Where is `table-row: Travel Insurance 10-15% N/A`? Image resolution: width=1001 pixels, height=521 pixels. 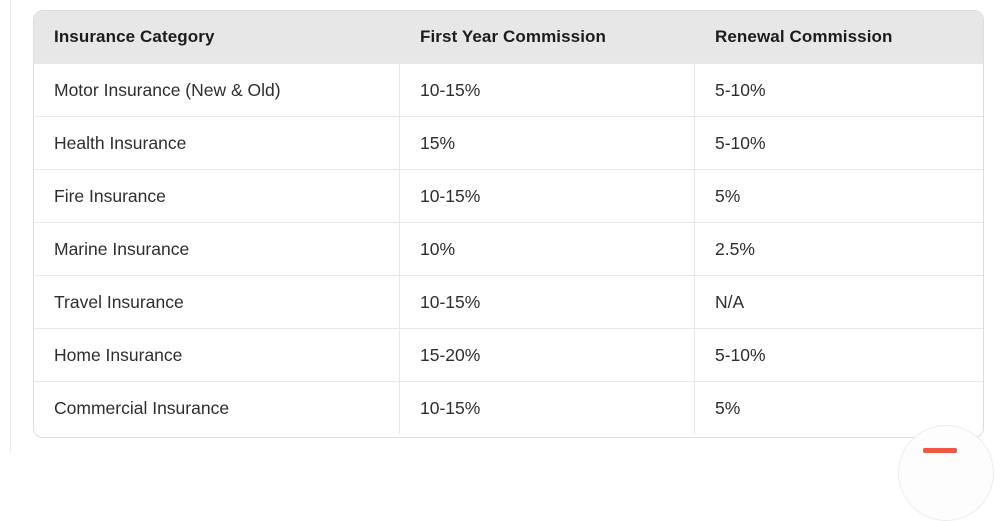
table-row: Travel Insurance 10-15% N/A is located at coordinates (508, 301).